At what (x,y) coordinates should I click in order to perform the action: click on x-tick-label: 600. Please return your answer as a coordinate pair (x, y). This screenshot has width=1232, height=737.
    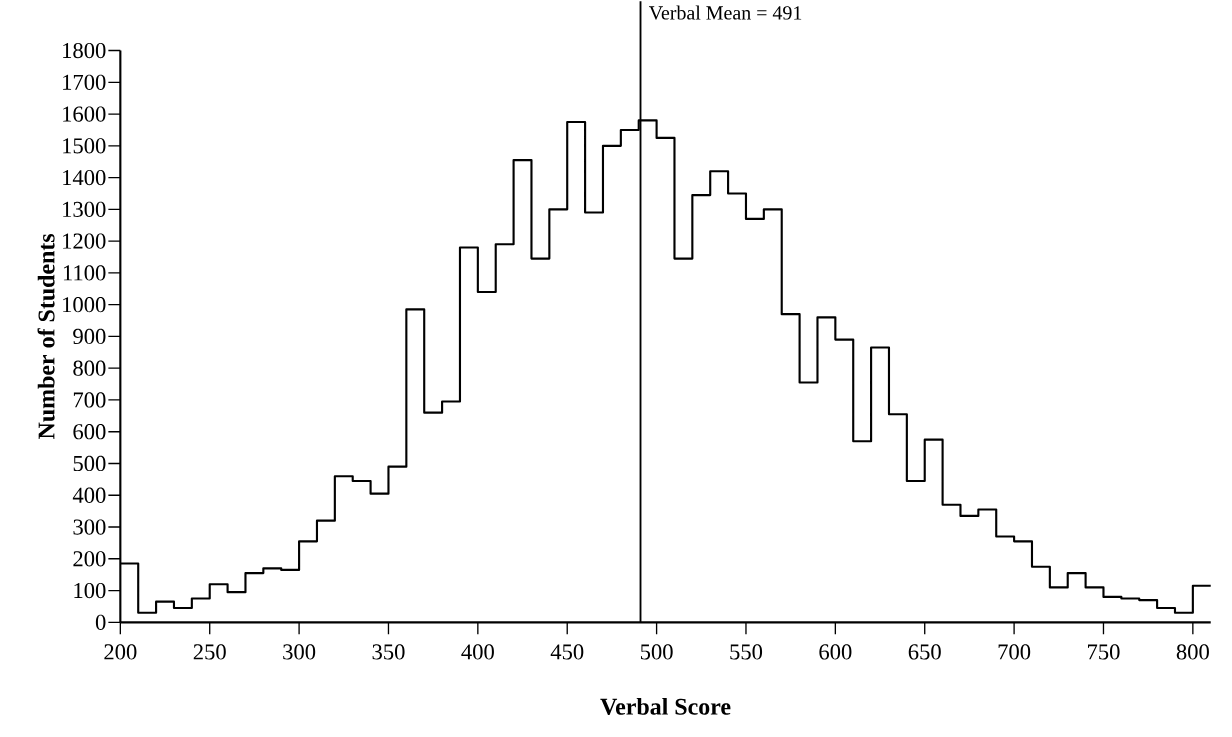
    Looking at the image, I should click on (835, 652).